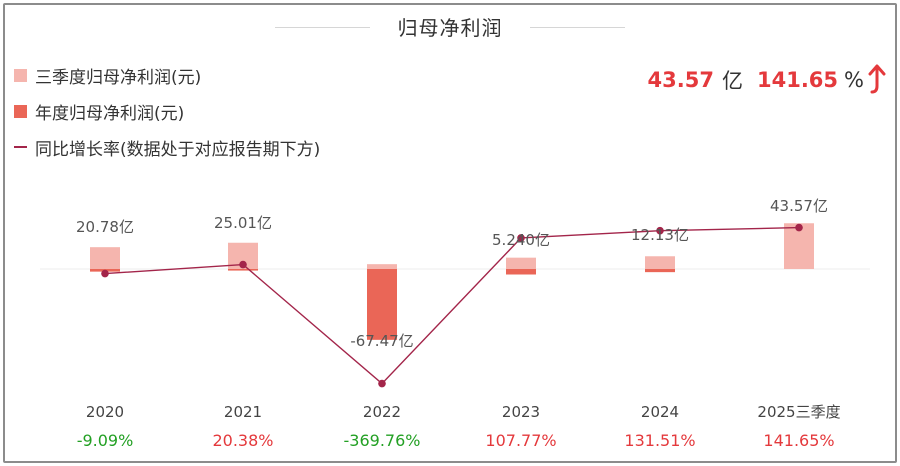  I want to click on growth-rate-label: 20.38%, so click(242, 440).